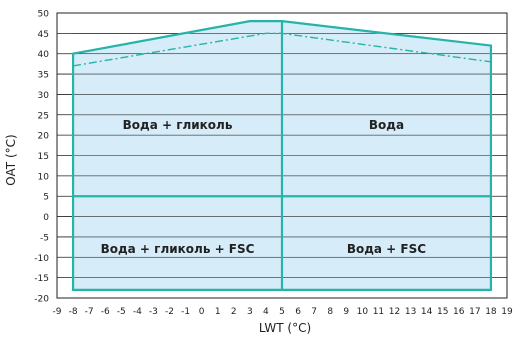 This screenshot has height=340, width=513. I want to click on x-tick-label: 17, so click(474, 312).